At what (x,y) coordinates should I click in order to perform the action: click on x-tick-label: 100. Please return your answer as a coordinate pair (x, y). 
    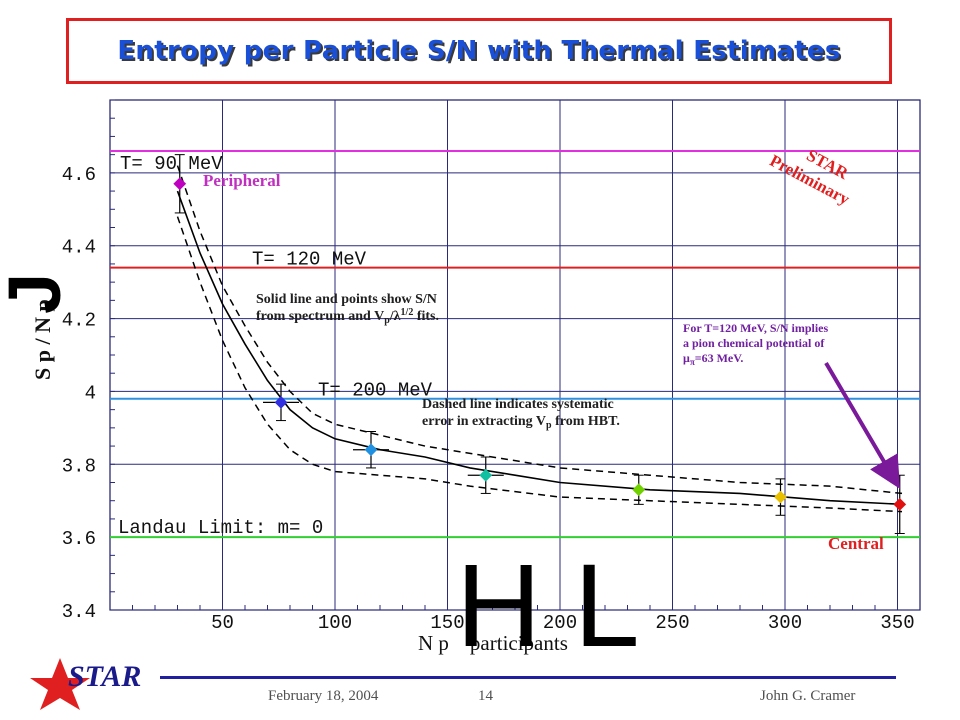
    Looking at the image, I should click on (335, 623).